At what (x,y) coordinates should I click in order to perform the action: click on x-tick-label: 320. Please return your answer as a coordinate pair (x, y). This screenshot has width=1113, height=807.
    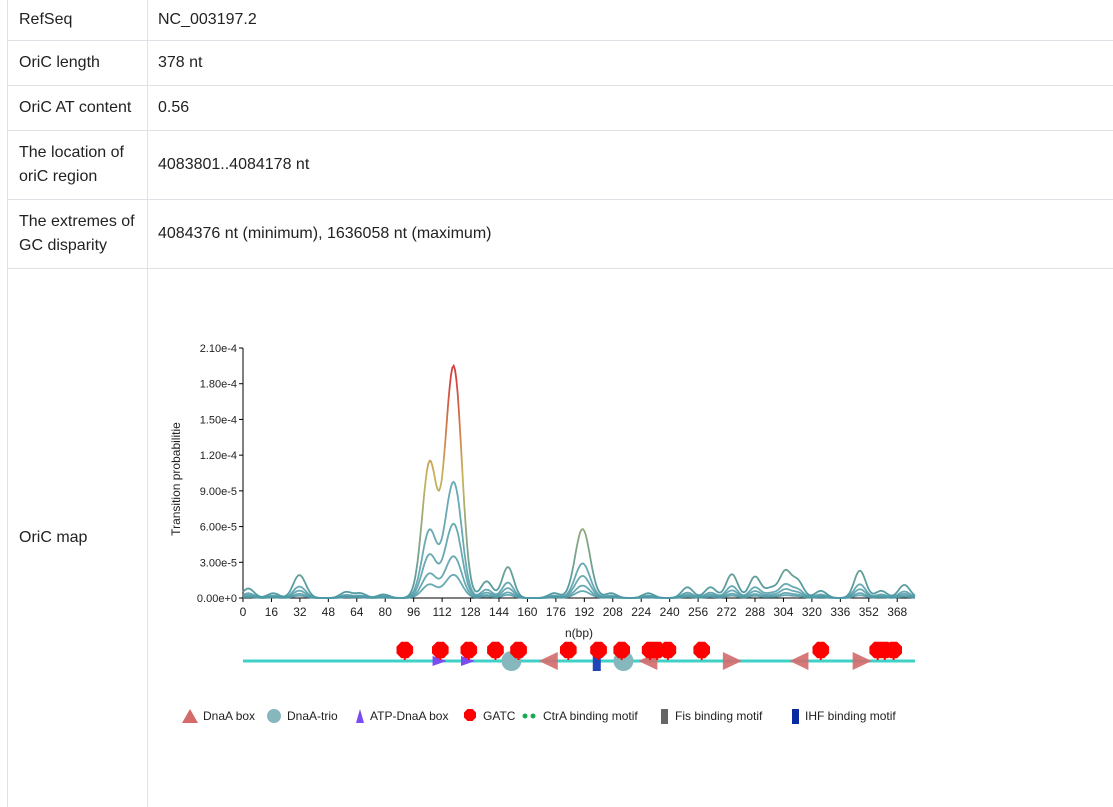
    Looking at the image, I should click on (812, 612).